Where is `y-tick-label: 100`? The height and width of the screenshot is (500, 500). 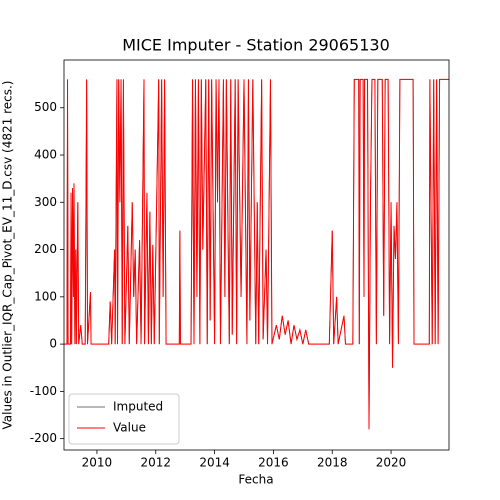 y-tick-label: 100 is located at coordinates (45, 296).